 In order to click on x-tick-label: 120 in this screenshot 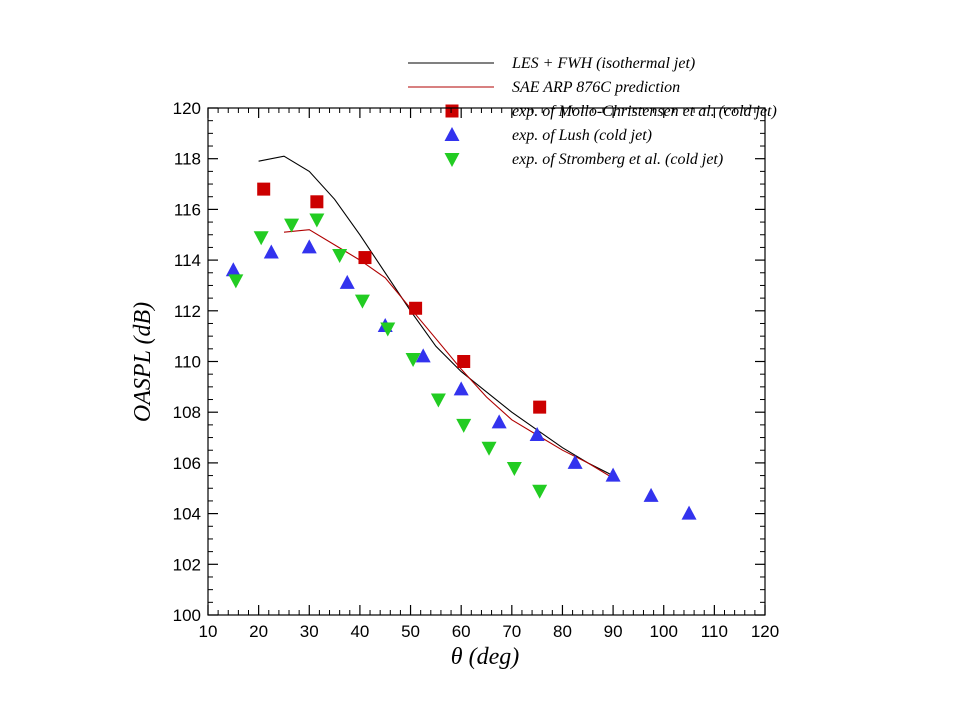, I will do `click(765, 631)`.